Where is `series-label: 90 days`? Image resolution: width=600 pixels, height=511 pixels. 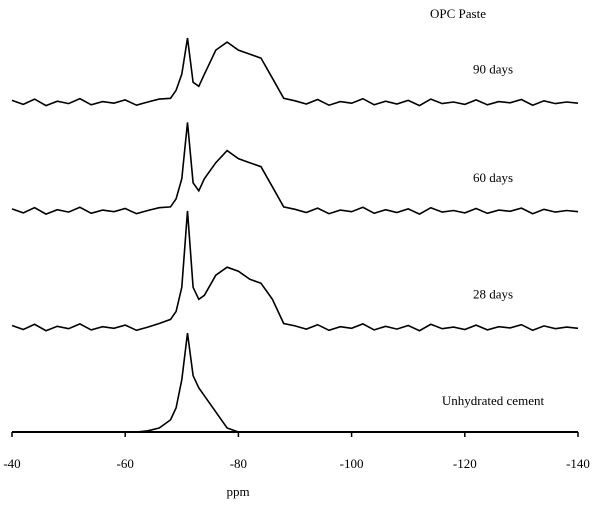
series-label: 90 days is located at coordinates (493, 68).